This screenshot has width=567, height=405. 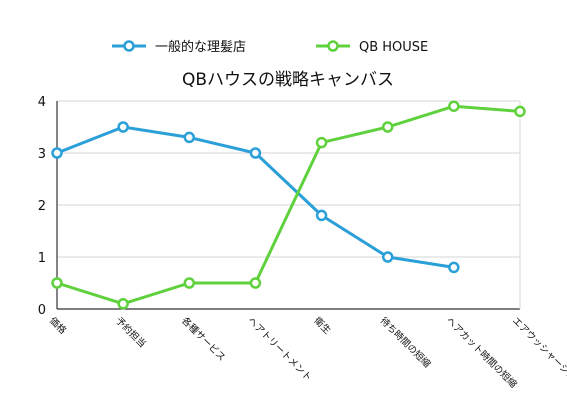 I want to click on x-tick-label: 予約担当, so click(x=130, y=332).